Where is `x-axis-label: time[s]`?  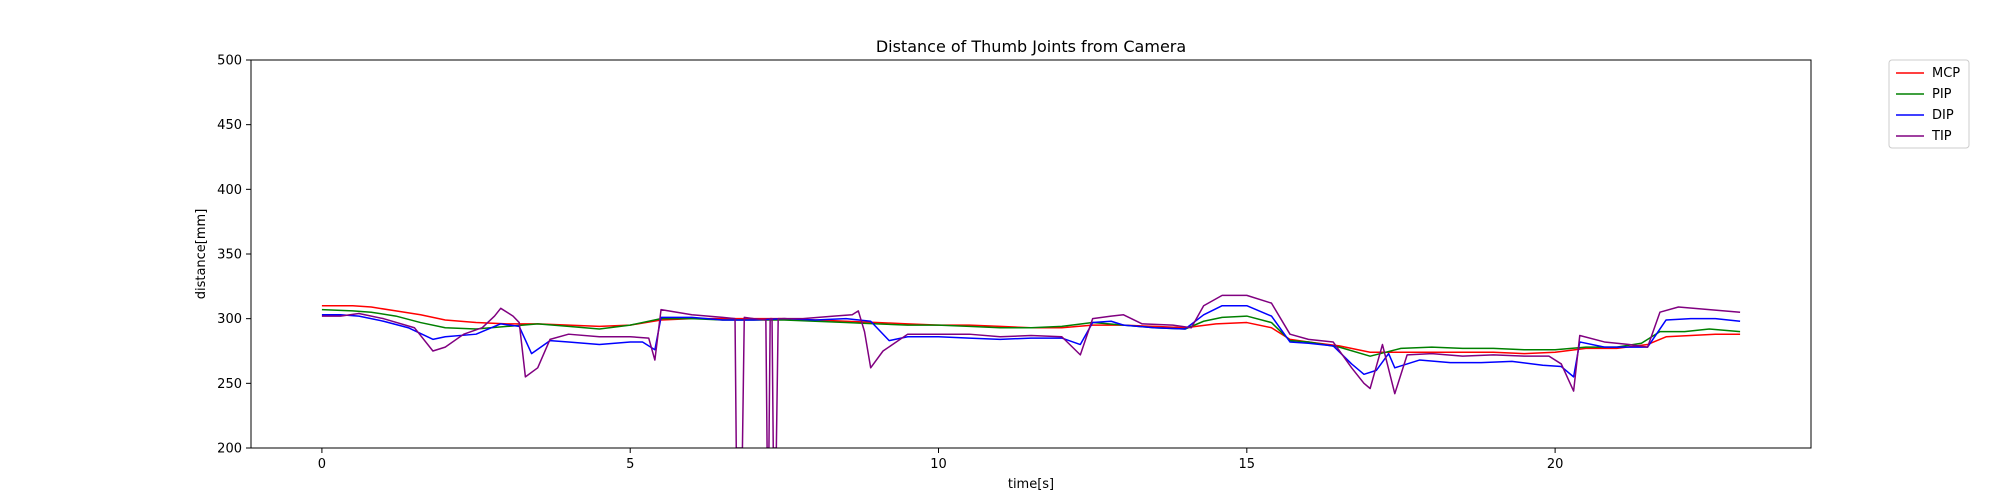 x-axis-label: time[s] is located at coordinates (1031, 484).